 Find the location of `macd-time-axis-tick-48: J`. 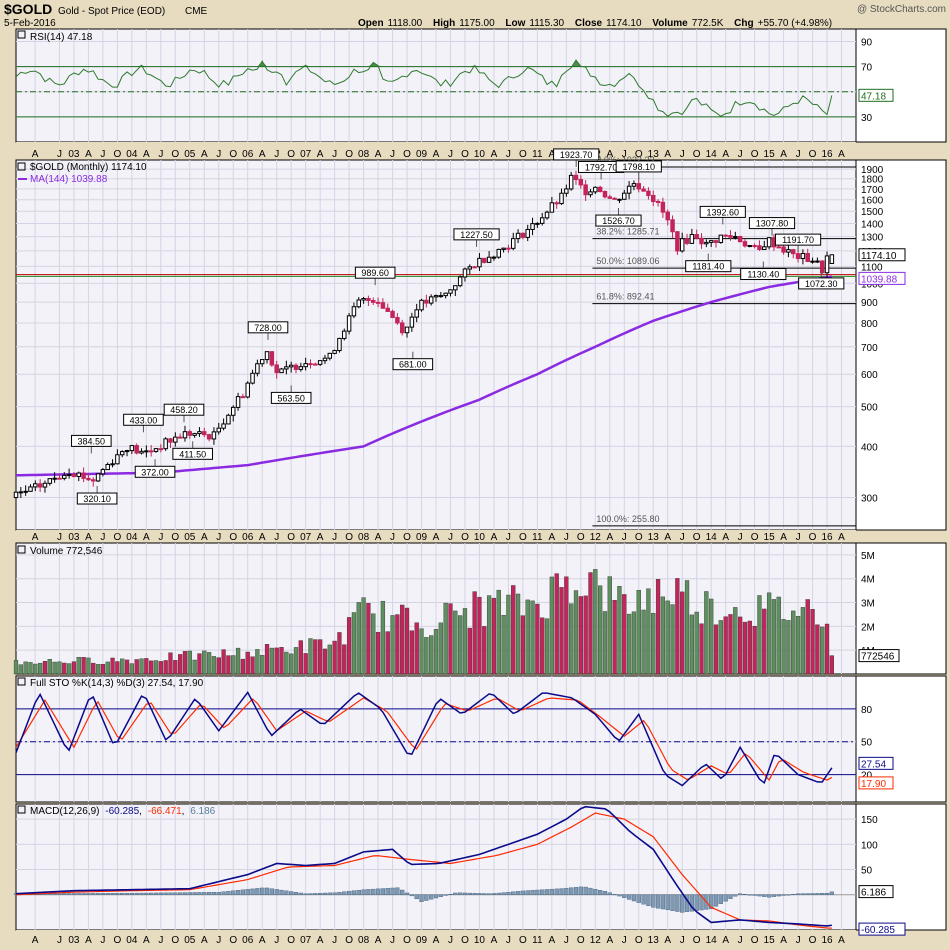

macd-time-axis-tick-48: J is located at coordinates (740, 940).